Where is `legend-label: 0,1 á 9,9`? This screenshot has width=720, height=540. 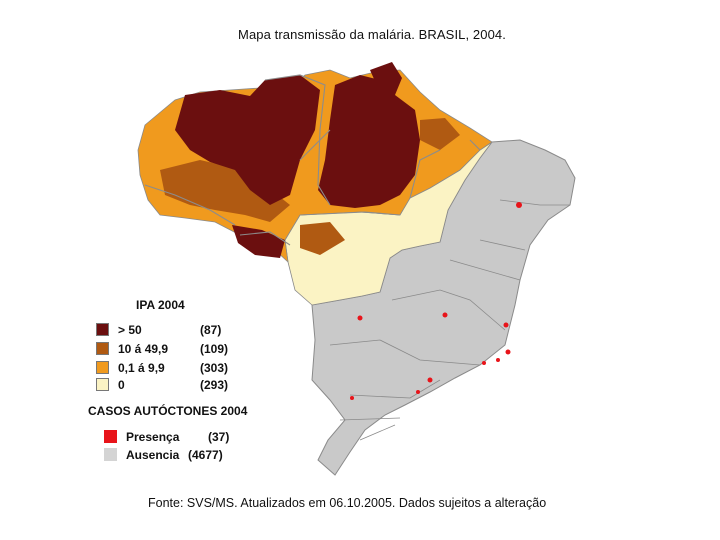 legend-label: 0,1 á 9,9 is located at coordinates (141, 367).